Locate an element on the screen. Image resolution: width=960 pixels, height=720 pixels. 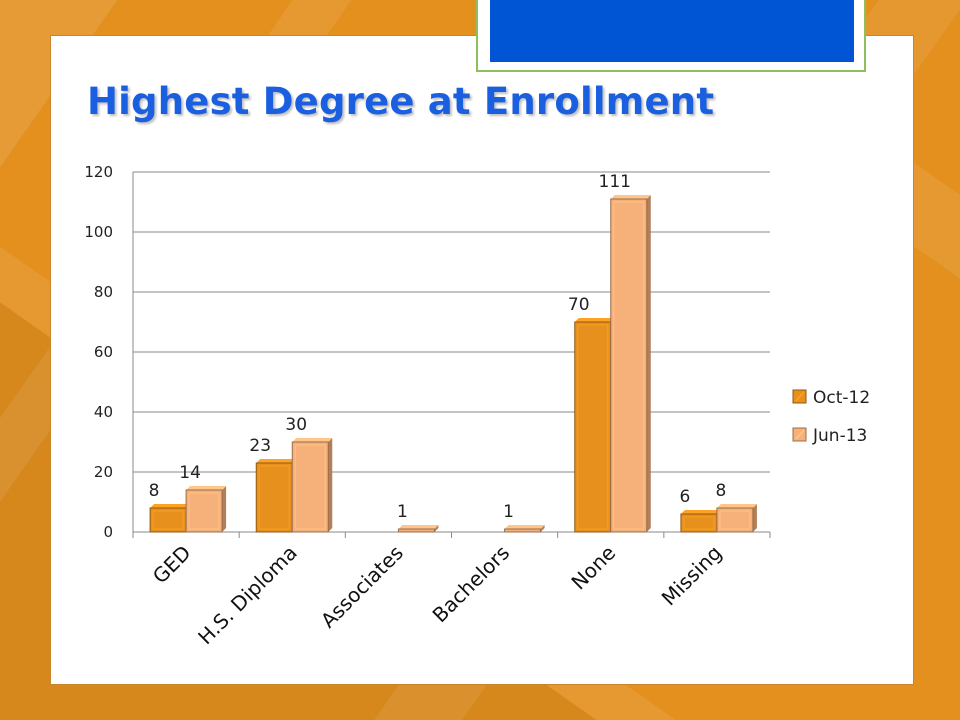
header-badge-fill is located at coordinates (672, 31).